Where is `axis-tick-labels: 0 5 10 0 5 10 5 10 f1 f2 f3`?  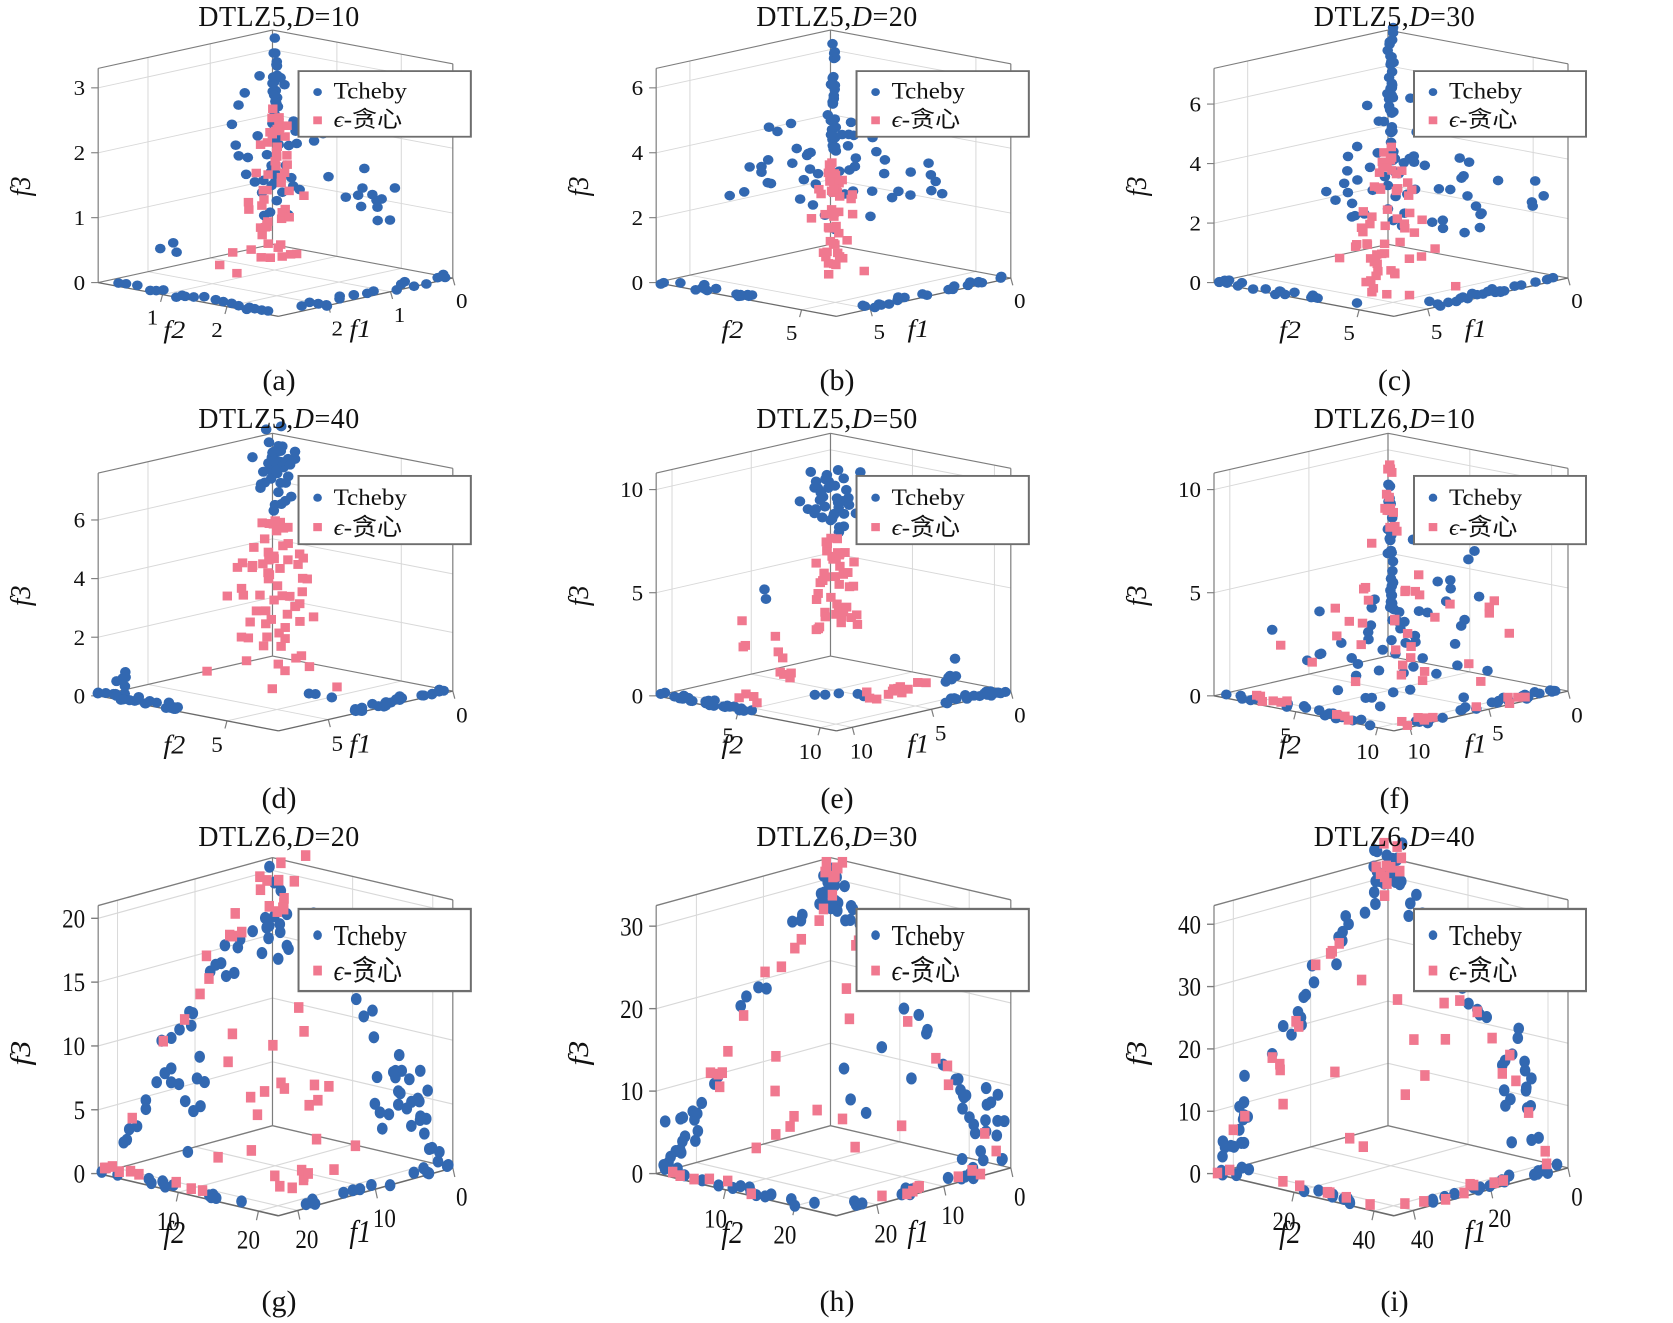 axis-tick-labels: 0 5 10 0 5 10 5 10 f1 f2 f3 is located at coordinates (1351, 621).